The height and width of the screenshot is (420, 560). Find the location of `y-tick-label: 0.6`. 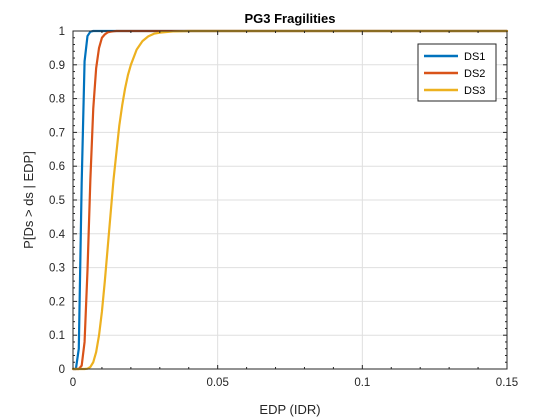

y-tick-label: 0.6 is located at coordinates (57, 167).